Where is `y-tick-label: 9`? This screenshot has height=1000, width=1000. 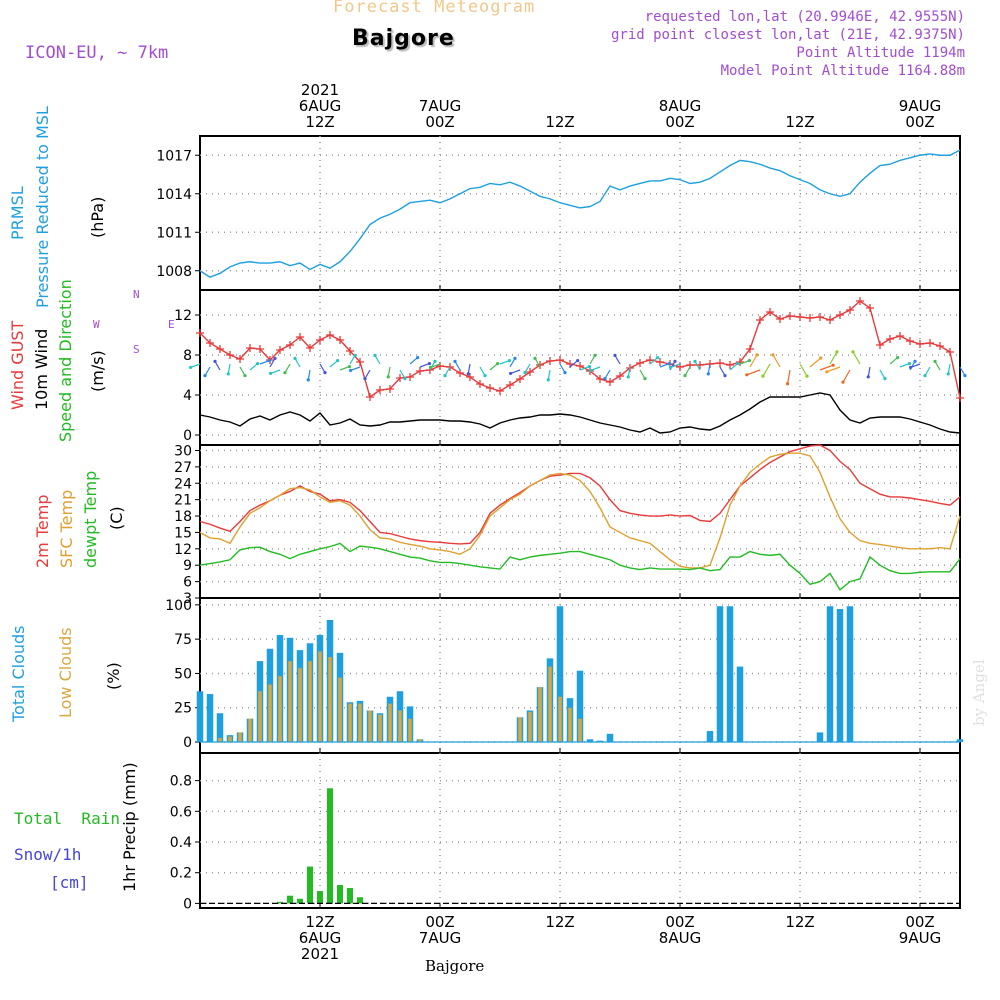
y-tick-label: 9 is located at coordinates (187, 566).